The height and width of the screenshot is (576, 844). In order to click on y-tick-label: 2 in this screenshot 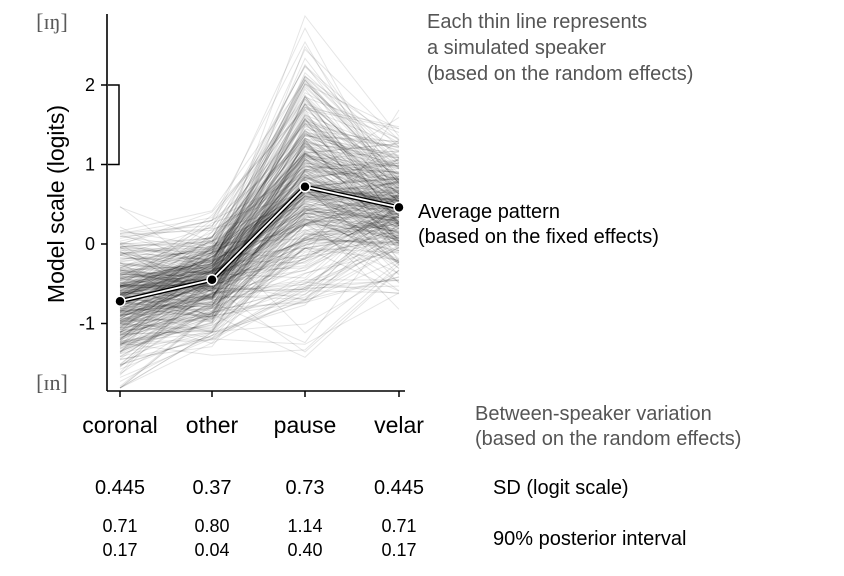, I will do `click(90, 85)`.